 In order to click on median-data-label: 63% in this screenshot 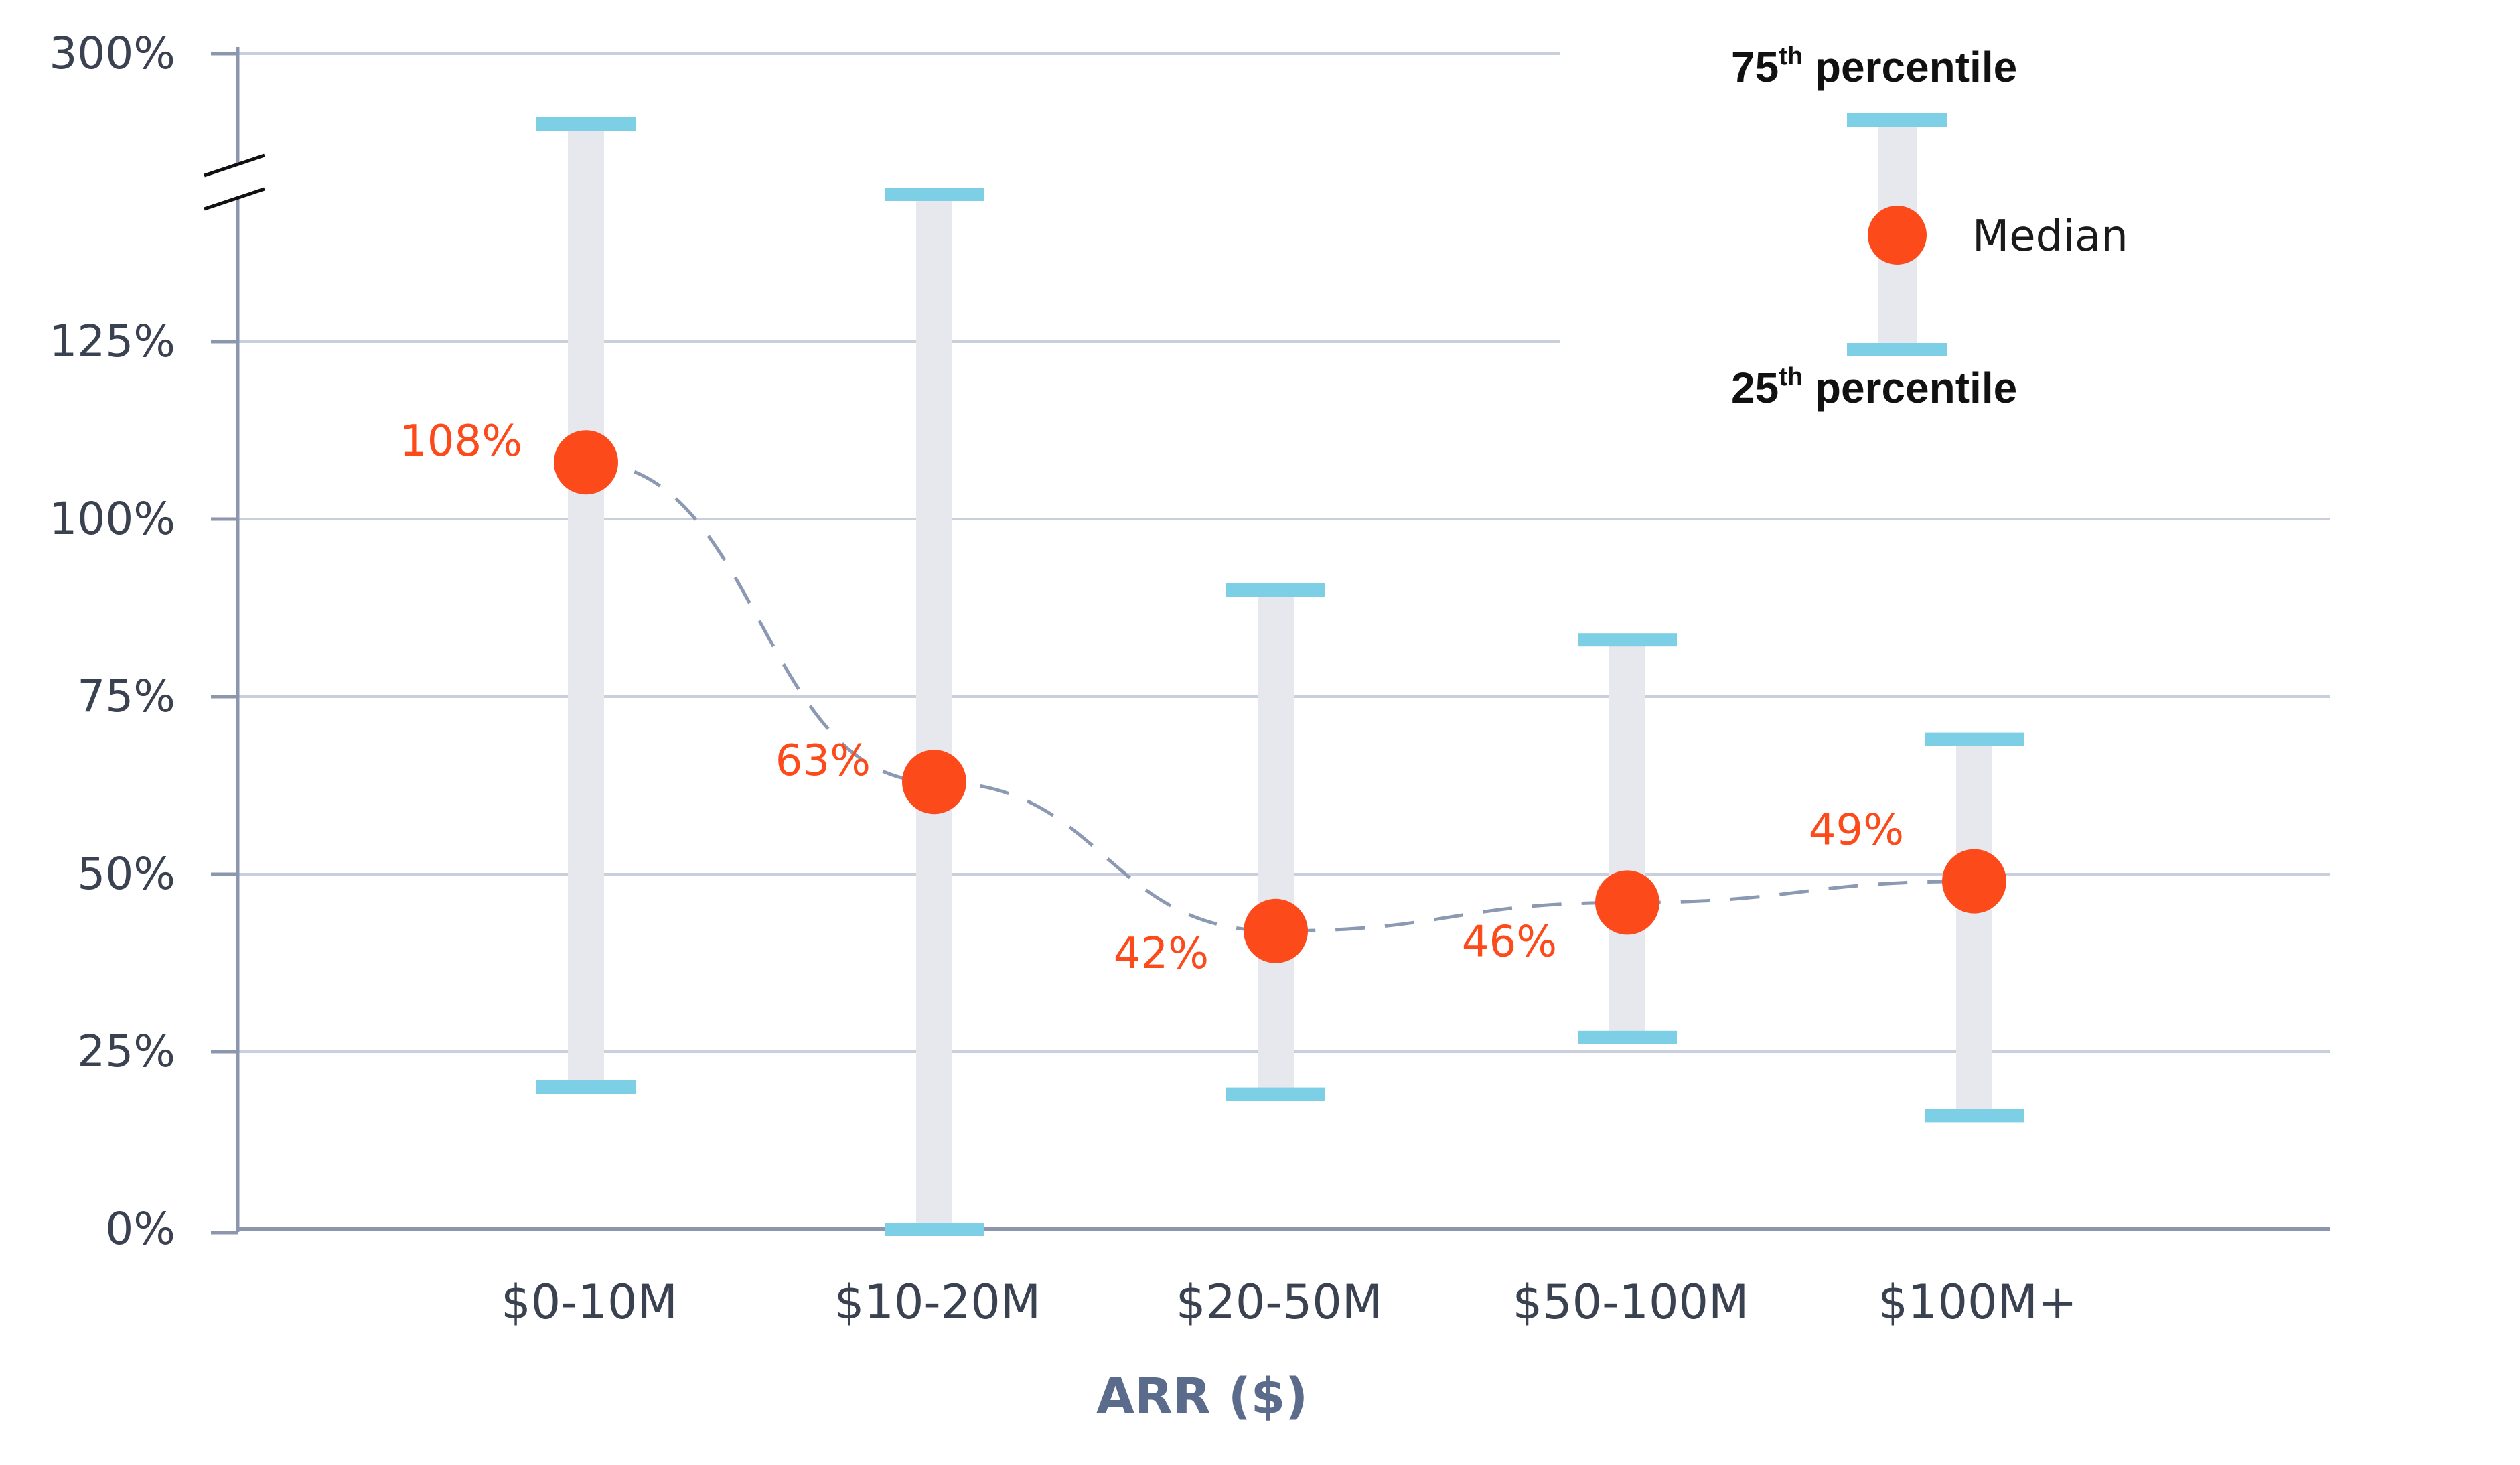, I will do `click(823, 761)`.